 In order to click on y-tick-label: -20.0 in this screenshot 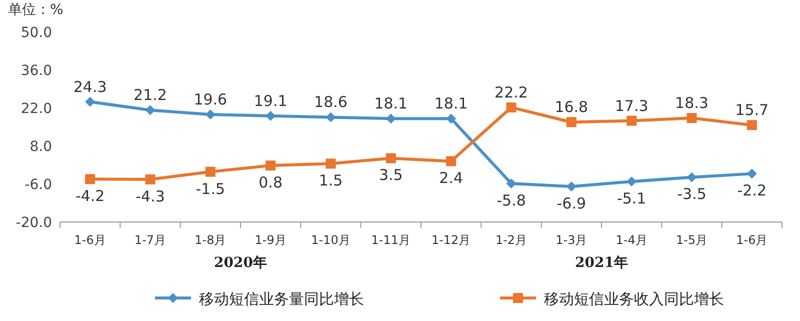, I will do `click(34, 223)`.